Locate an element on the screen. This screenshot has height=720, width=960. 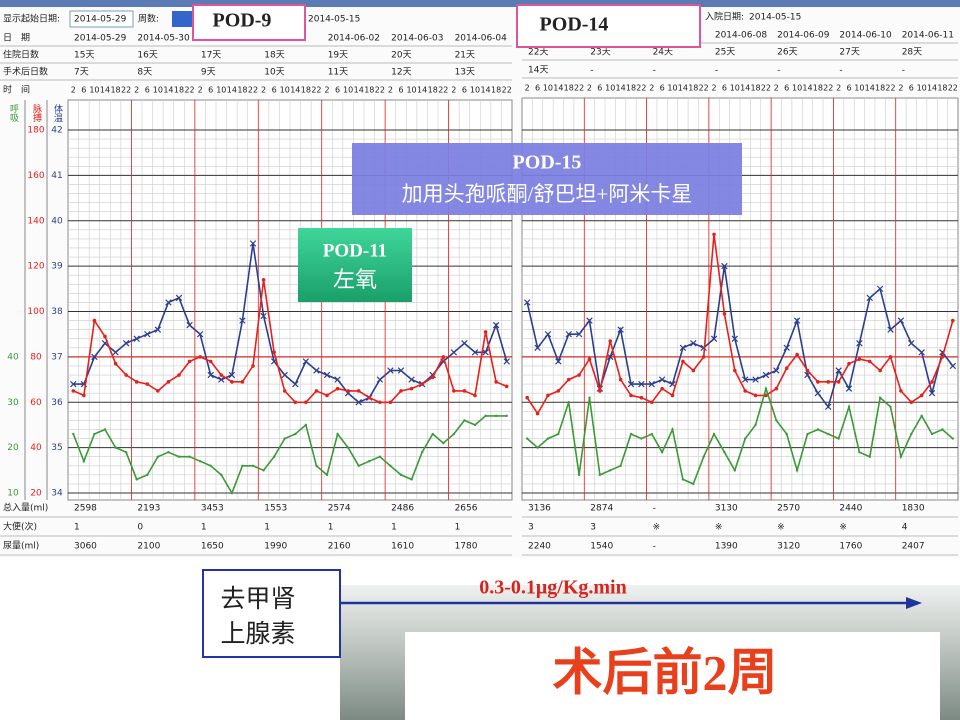
pulse-tick-label: 40 is located at coordinates (36, 448).